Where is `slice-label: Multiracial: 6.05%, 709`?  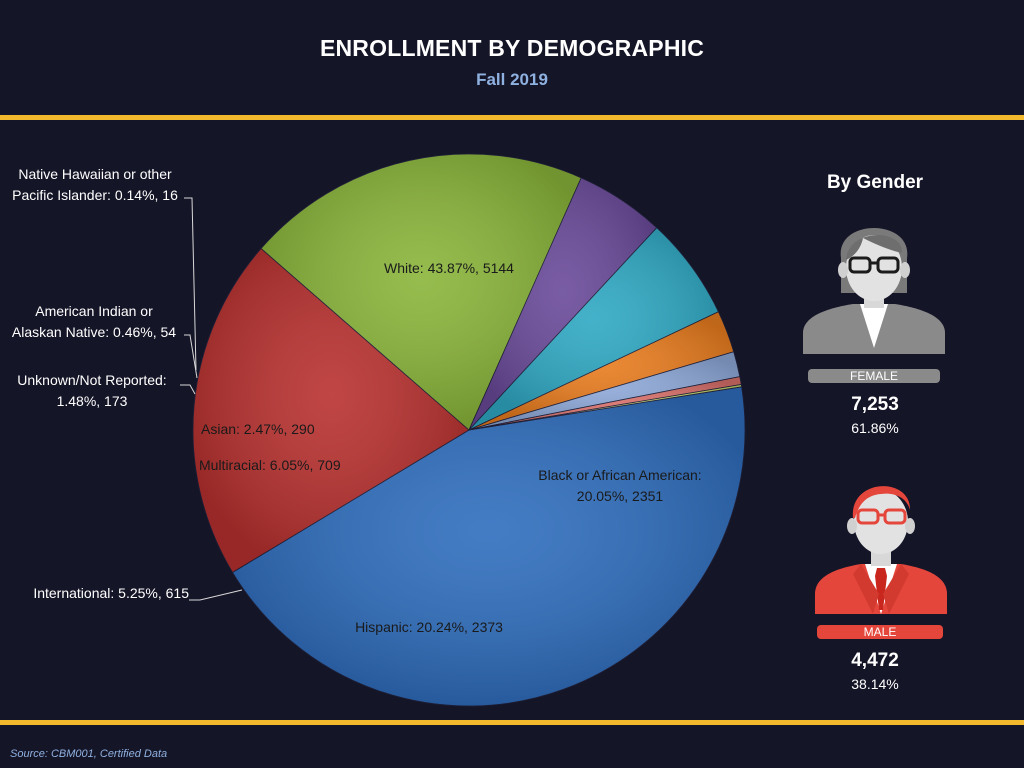
slice-label: Multiracial: 6.05%, 709 is located at coordinates (270, 465).